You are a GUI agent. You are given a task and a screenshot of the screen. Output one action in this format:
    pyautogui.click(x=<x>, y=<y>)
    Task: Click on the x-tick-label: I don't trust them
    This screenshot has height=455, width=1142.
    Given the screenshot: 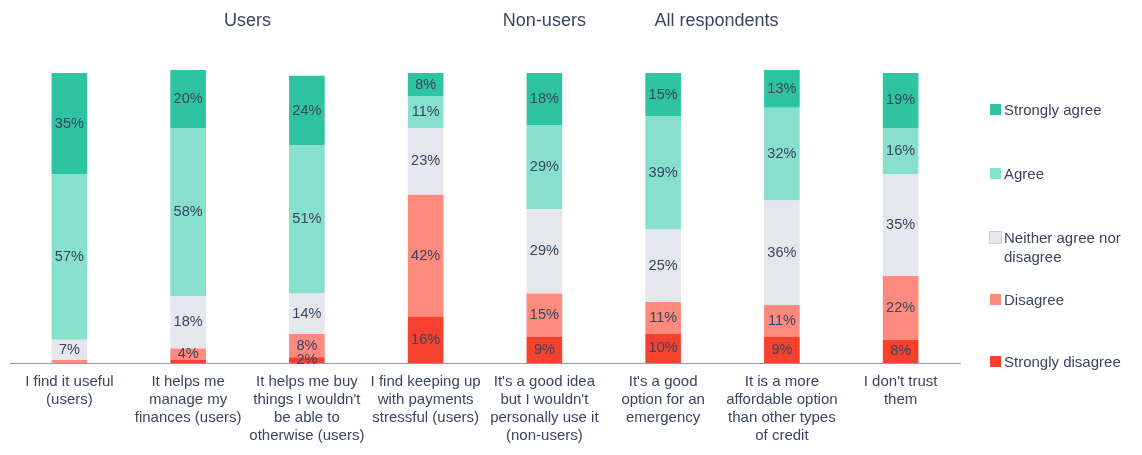 What is the action you would take?
    pyautogui.click(x=901, y=390)
    